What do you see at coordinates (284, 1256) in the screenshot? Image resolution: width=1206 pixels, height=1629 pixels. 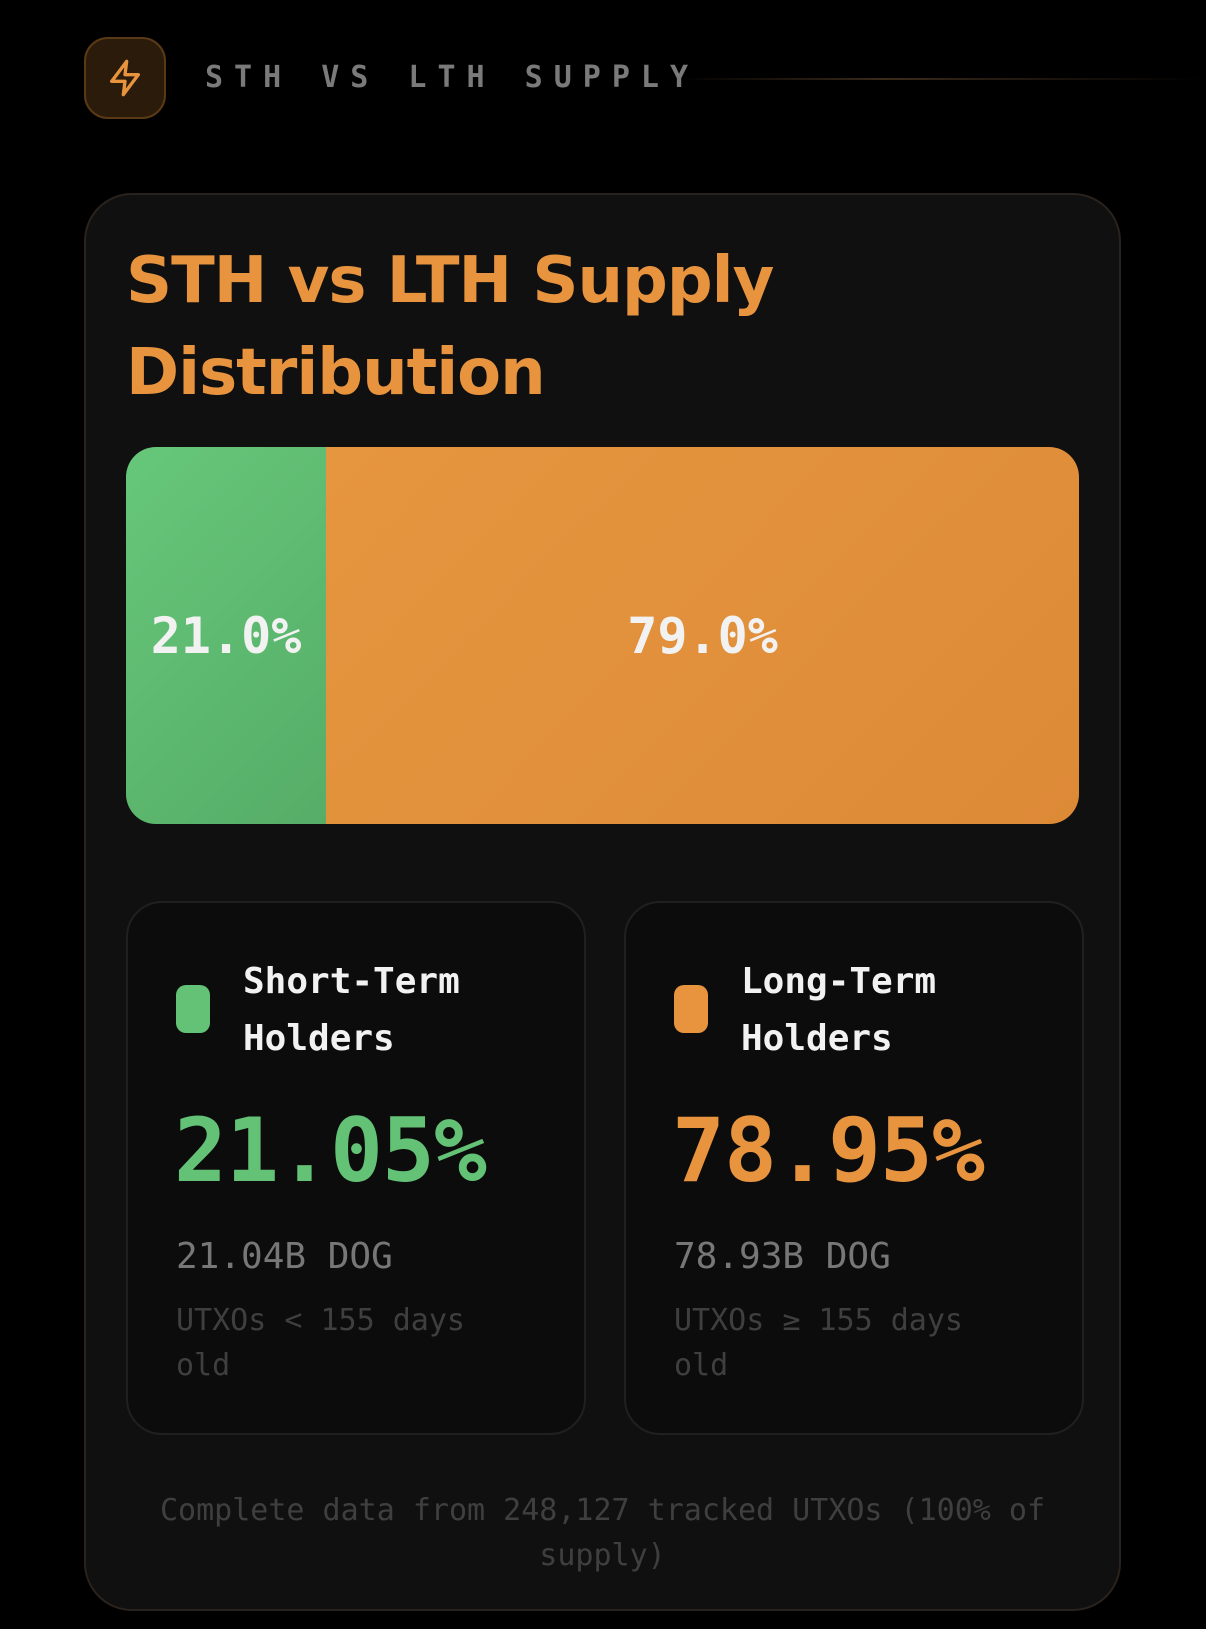 I see `sth-amount: 21.04B DOG` at bounding box center [284, 1256].